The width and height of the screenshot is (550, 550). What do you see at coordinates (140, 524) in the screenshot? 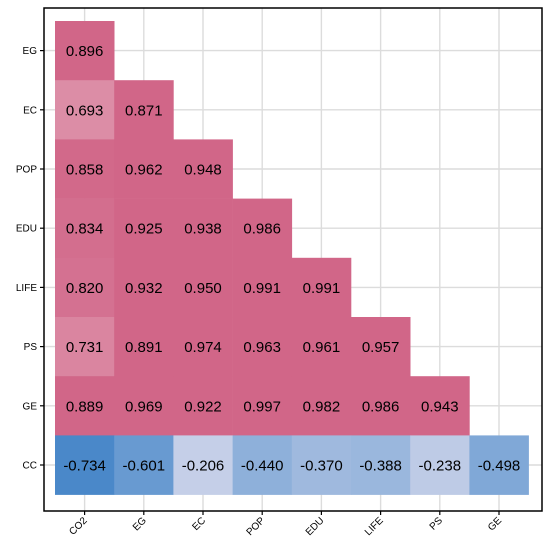
I see `x-tick-label-eg: EG` at bounding box center [140, 524].